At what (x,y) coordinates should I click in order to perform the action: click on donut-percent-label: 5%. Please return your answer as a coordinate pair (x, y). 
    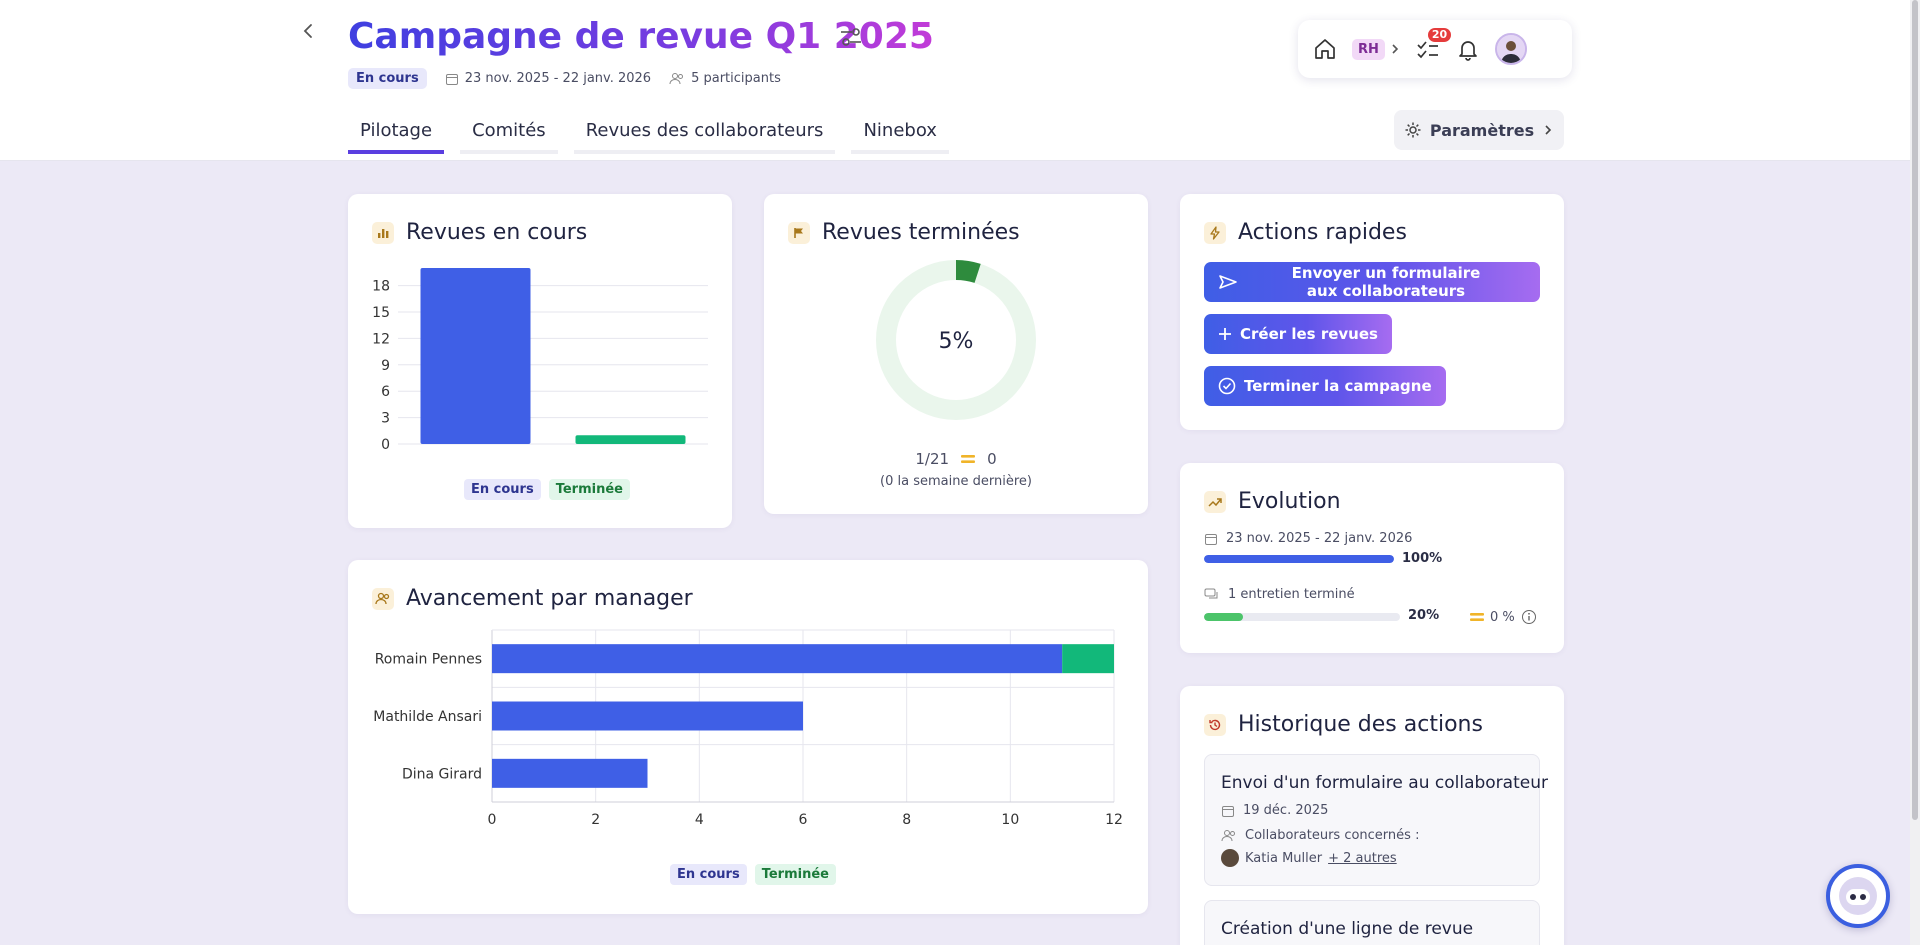
    Looking at the image, I should click on (956, 341).